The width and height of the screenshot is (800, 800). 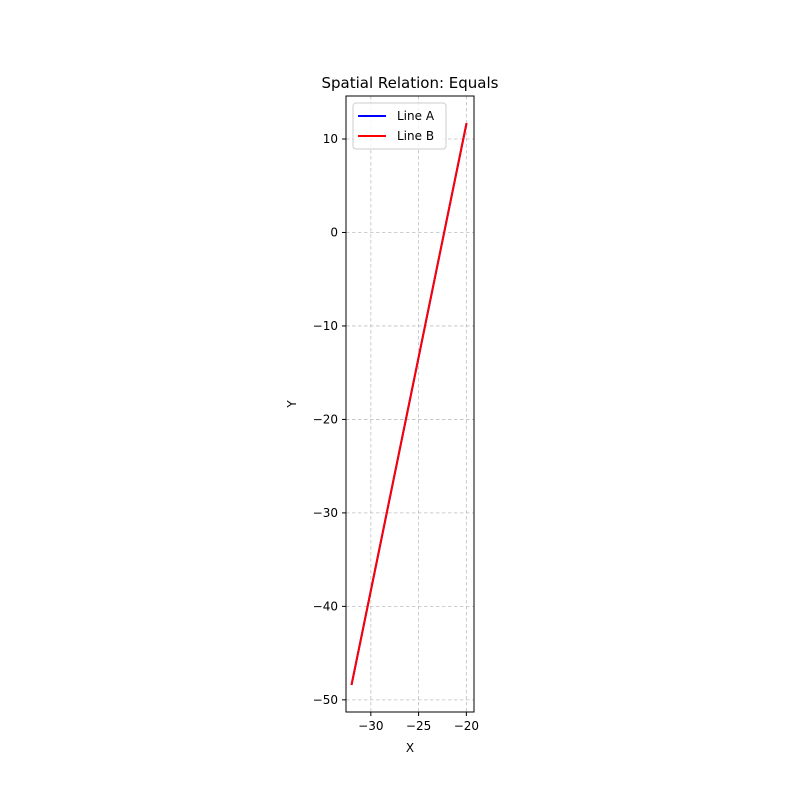 What do you see at coordinates (370, 726) in the screenshot?
I see `x-tick-label: −30` at bounding box center [370, 726].